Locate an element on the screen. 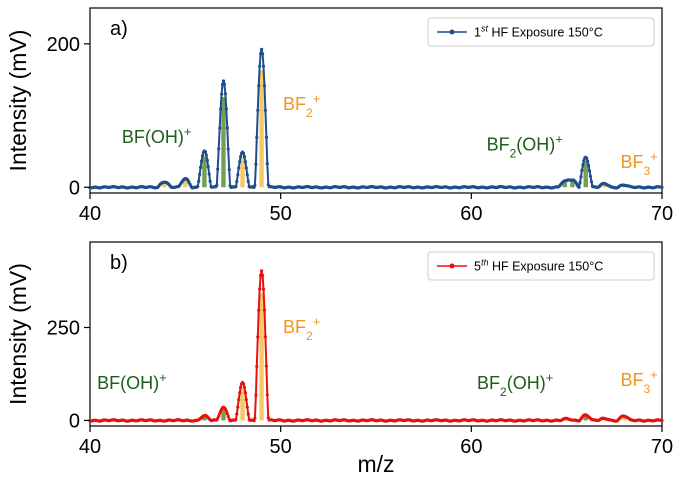 This screenshot has width=675, height=481. legend-swatch-marker is located at coordinates (452, 266).